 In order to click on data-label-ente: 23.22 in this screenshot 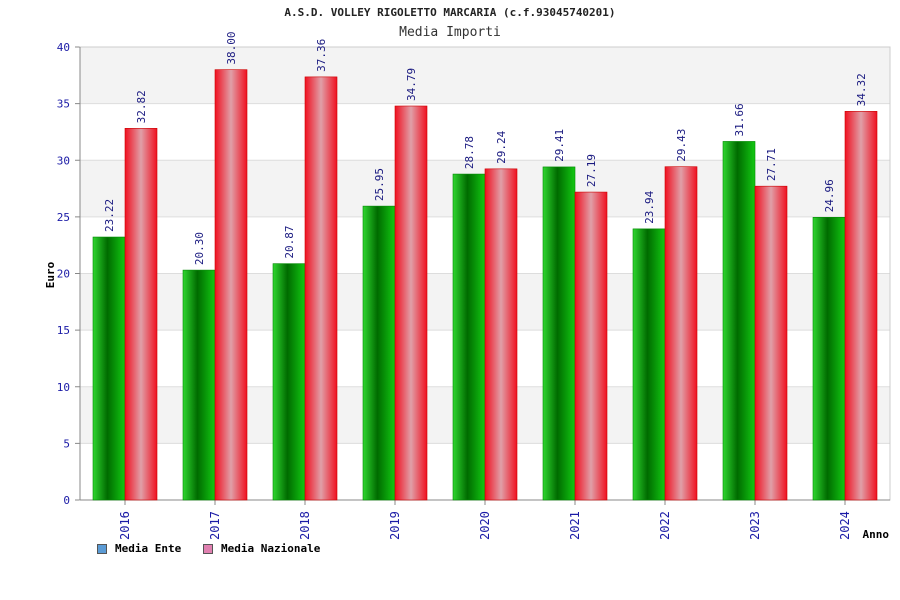, I will do `click(109, 215)`.